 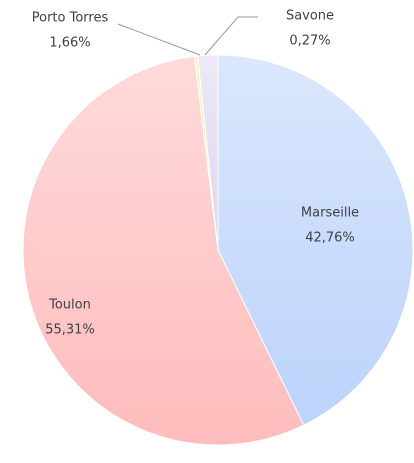 I want to click on slice-label: Marseille, so click(x=330, y=213).